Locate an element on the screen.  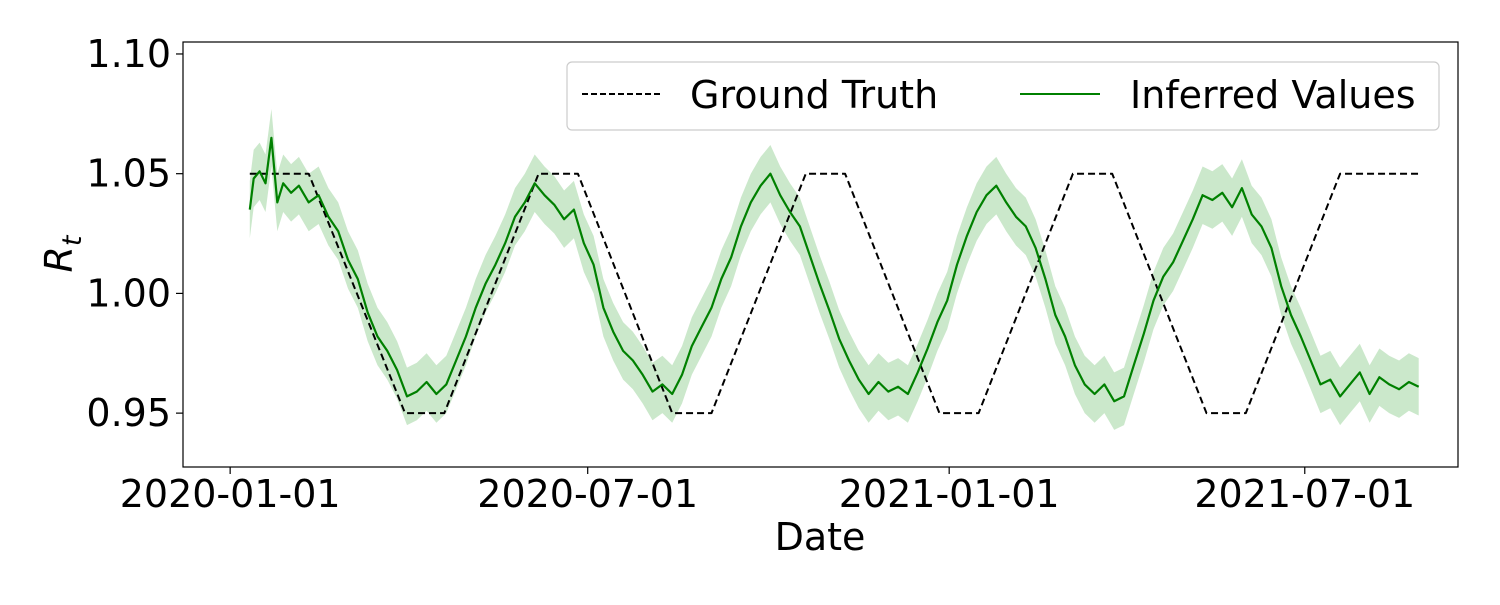
y-tick-label: 1.10 is located at coordinates (128, 54).